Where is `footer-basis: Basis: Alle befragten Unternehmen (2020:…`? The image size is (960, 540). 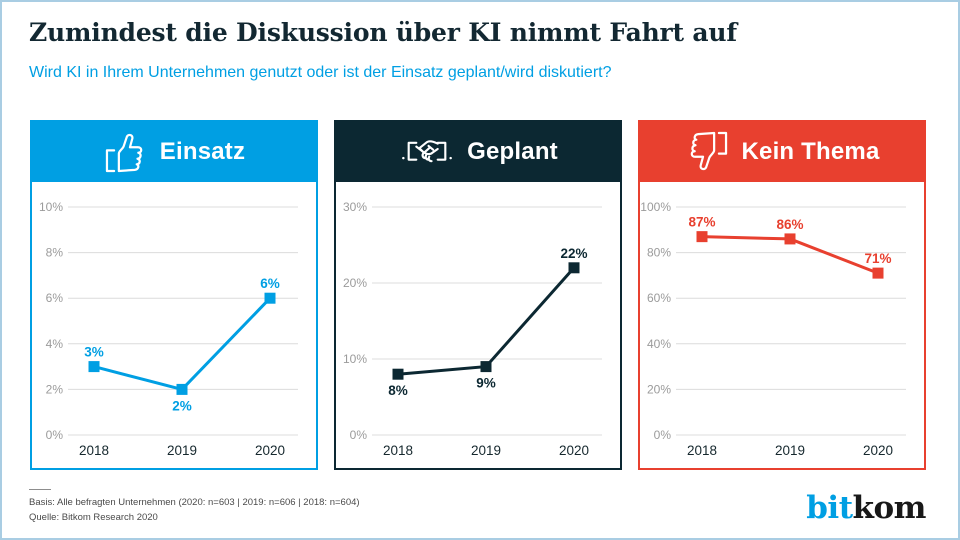
footer-basis: Basis: Alle befragten Unternehmen (2020:… is located at coordinates (194, 502).